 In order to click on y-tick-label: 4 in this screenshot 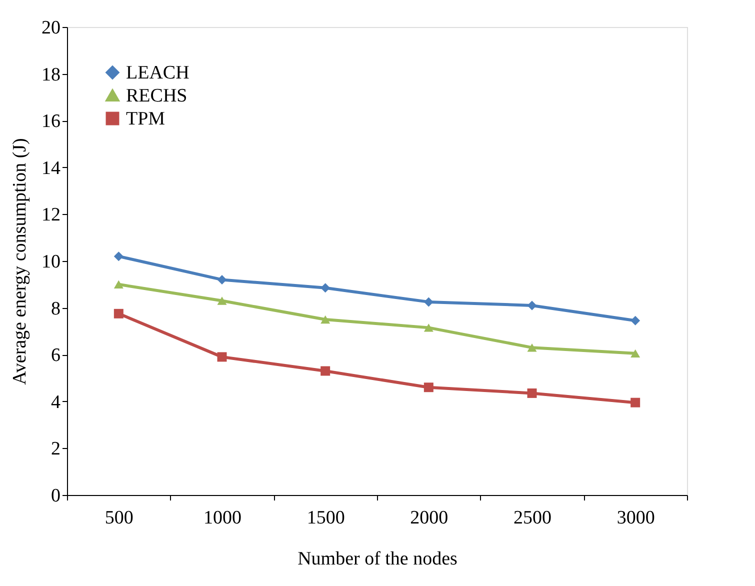, I will do `click(56, 402)`.